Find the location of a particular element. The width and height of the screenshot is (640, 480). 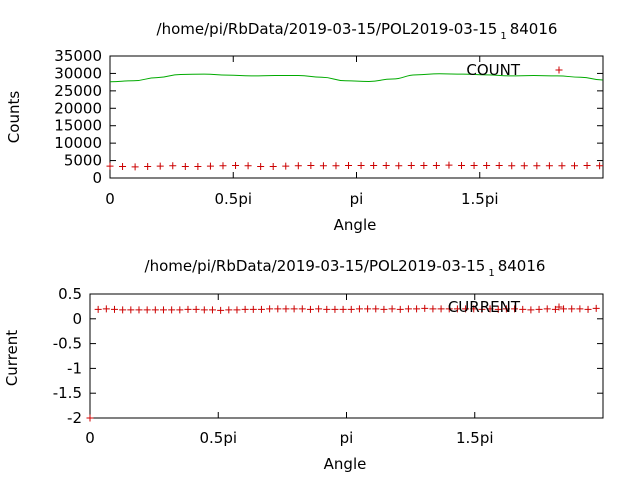

chart1-x-tick-label: 1.5pi is located at coordinates (480, 199).